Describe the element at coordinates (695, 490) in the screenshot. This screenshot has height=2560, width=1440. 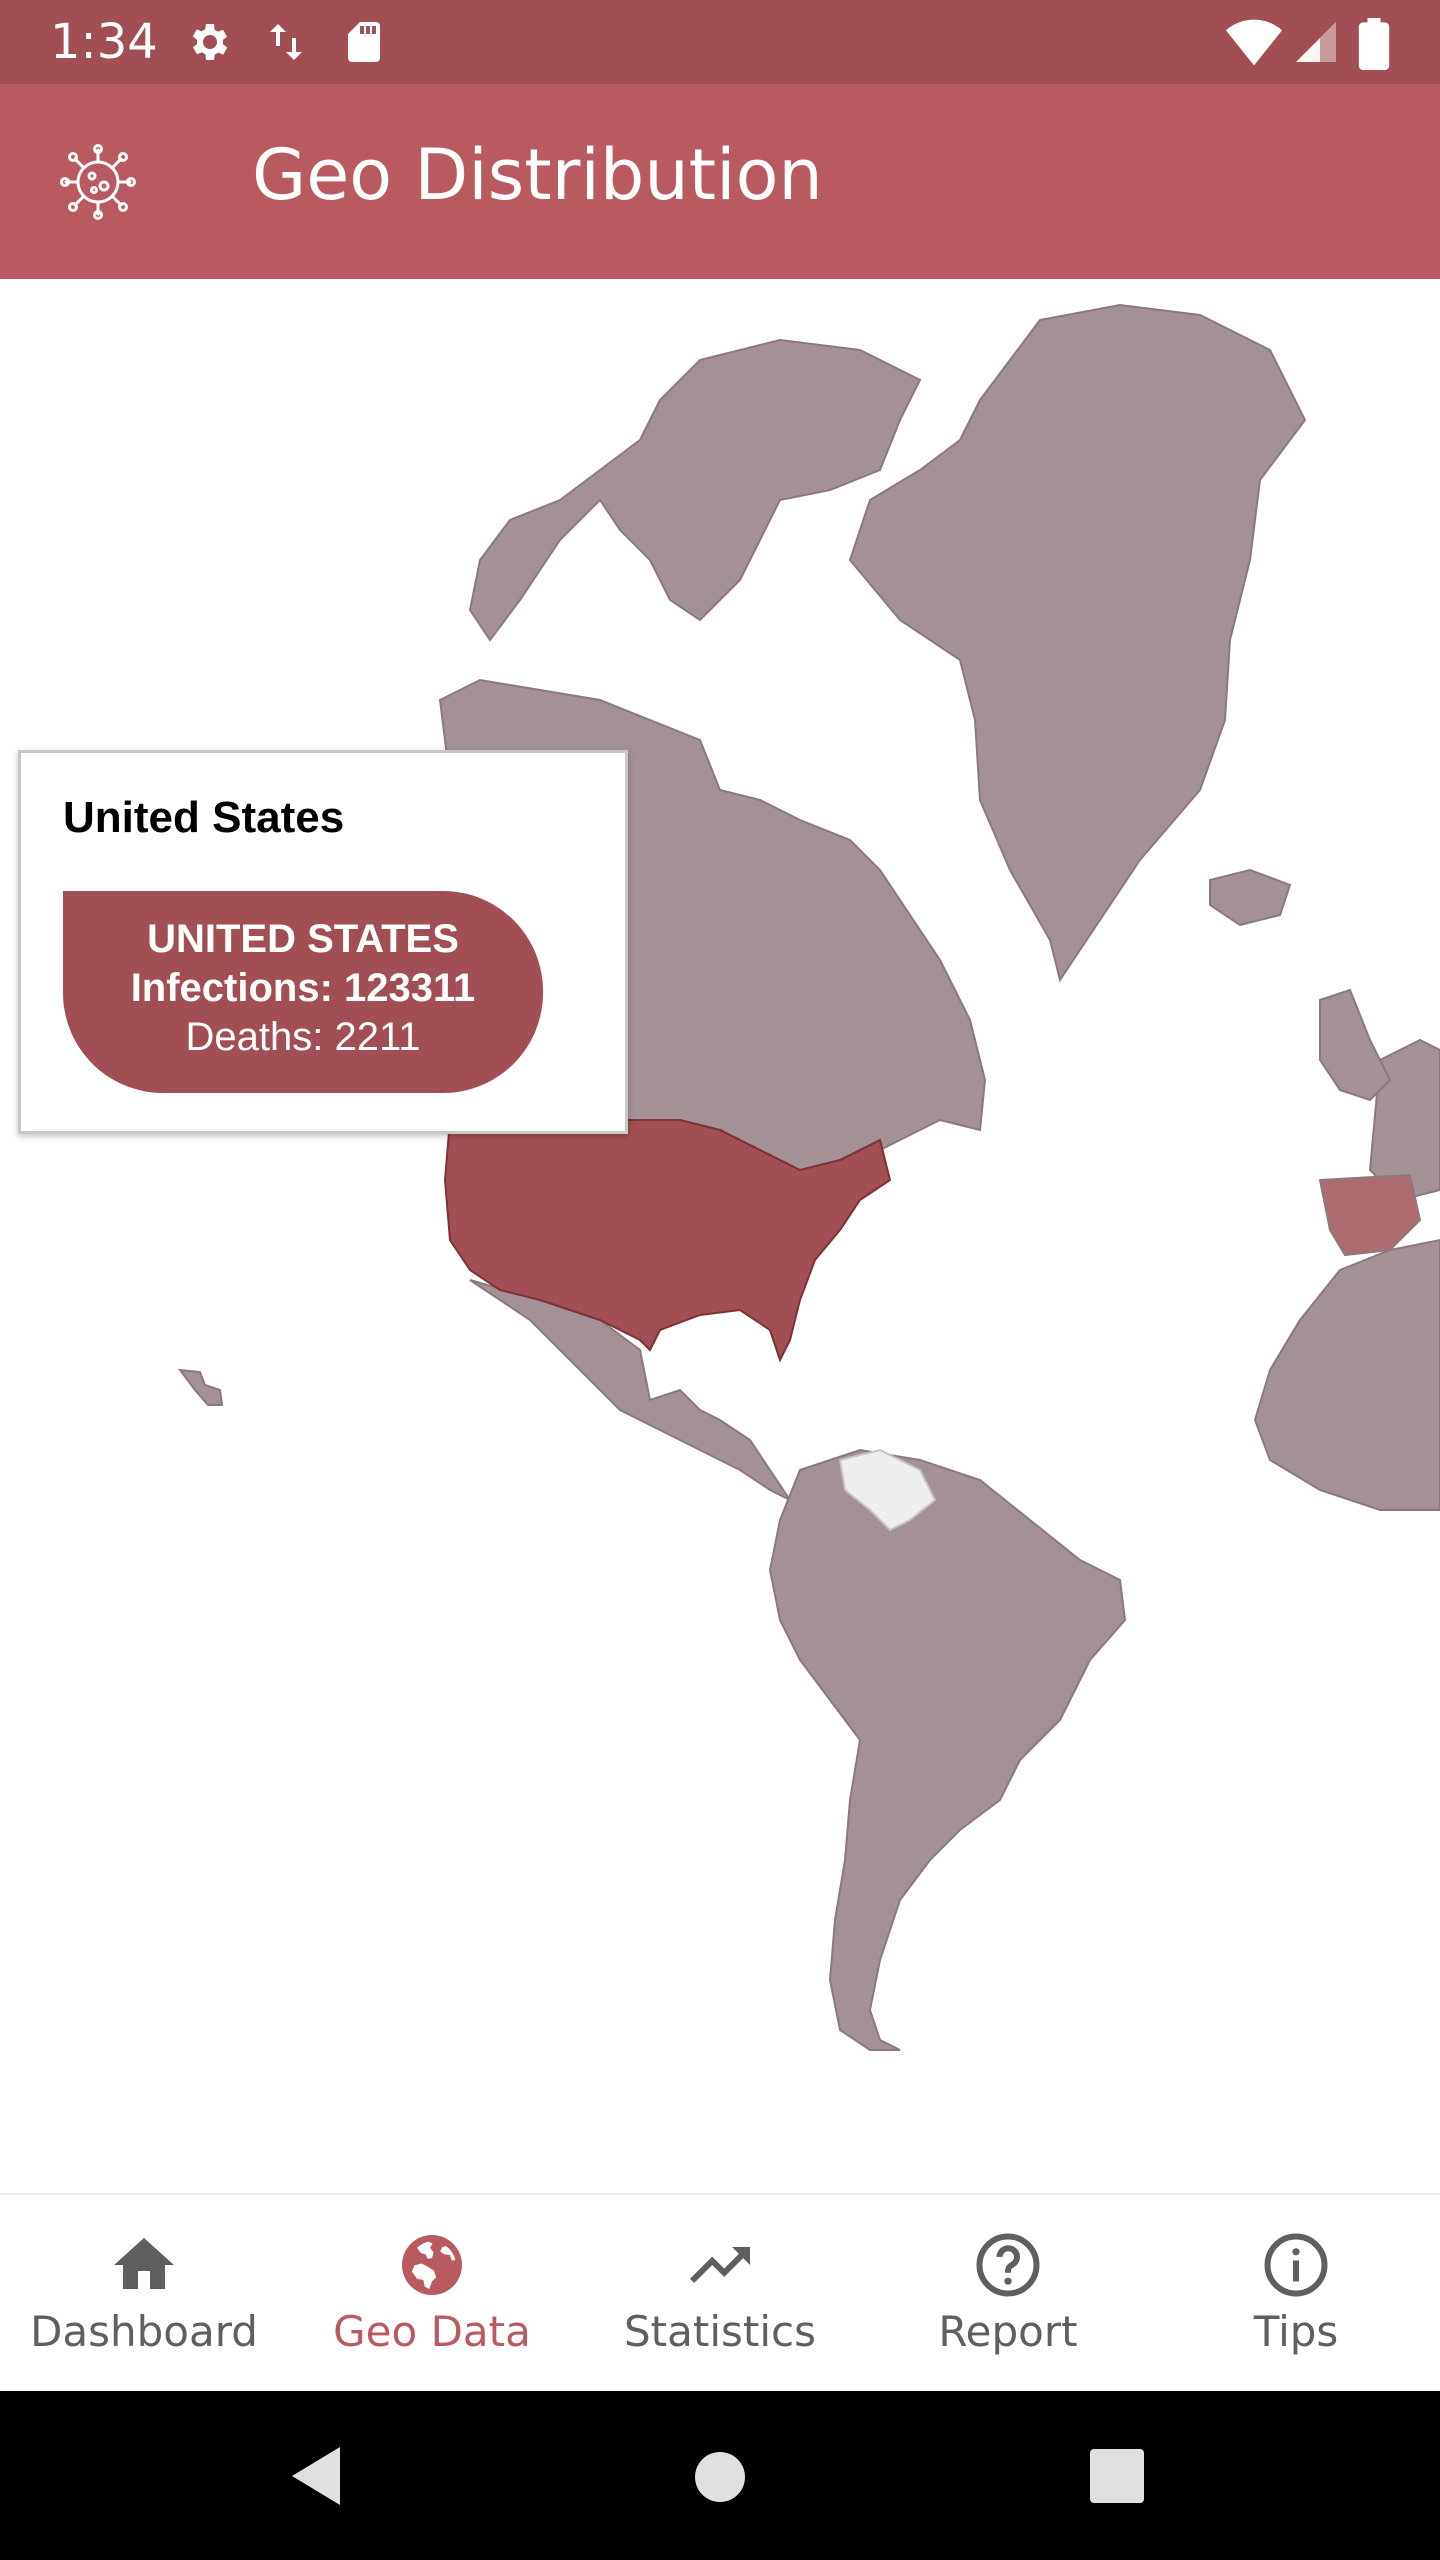
I see `country-canada-islands` at that location.